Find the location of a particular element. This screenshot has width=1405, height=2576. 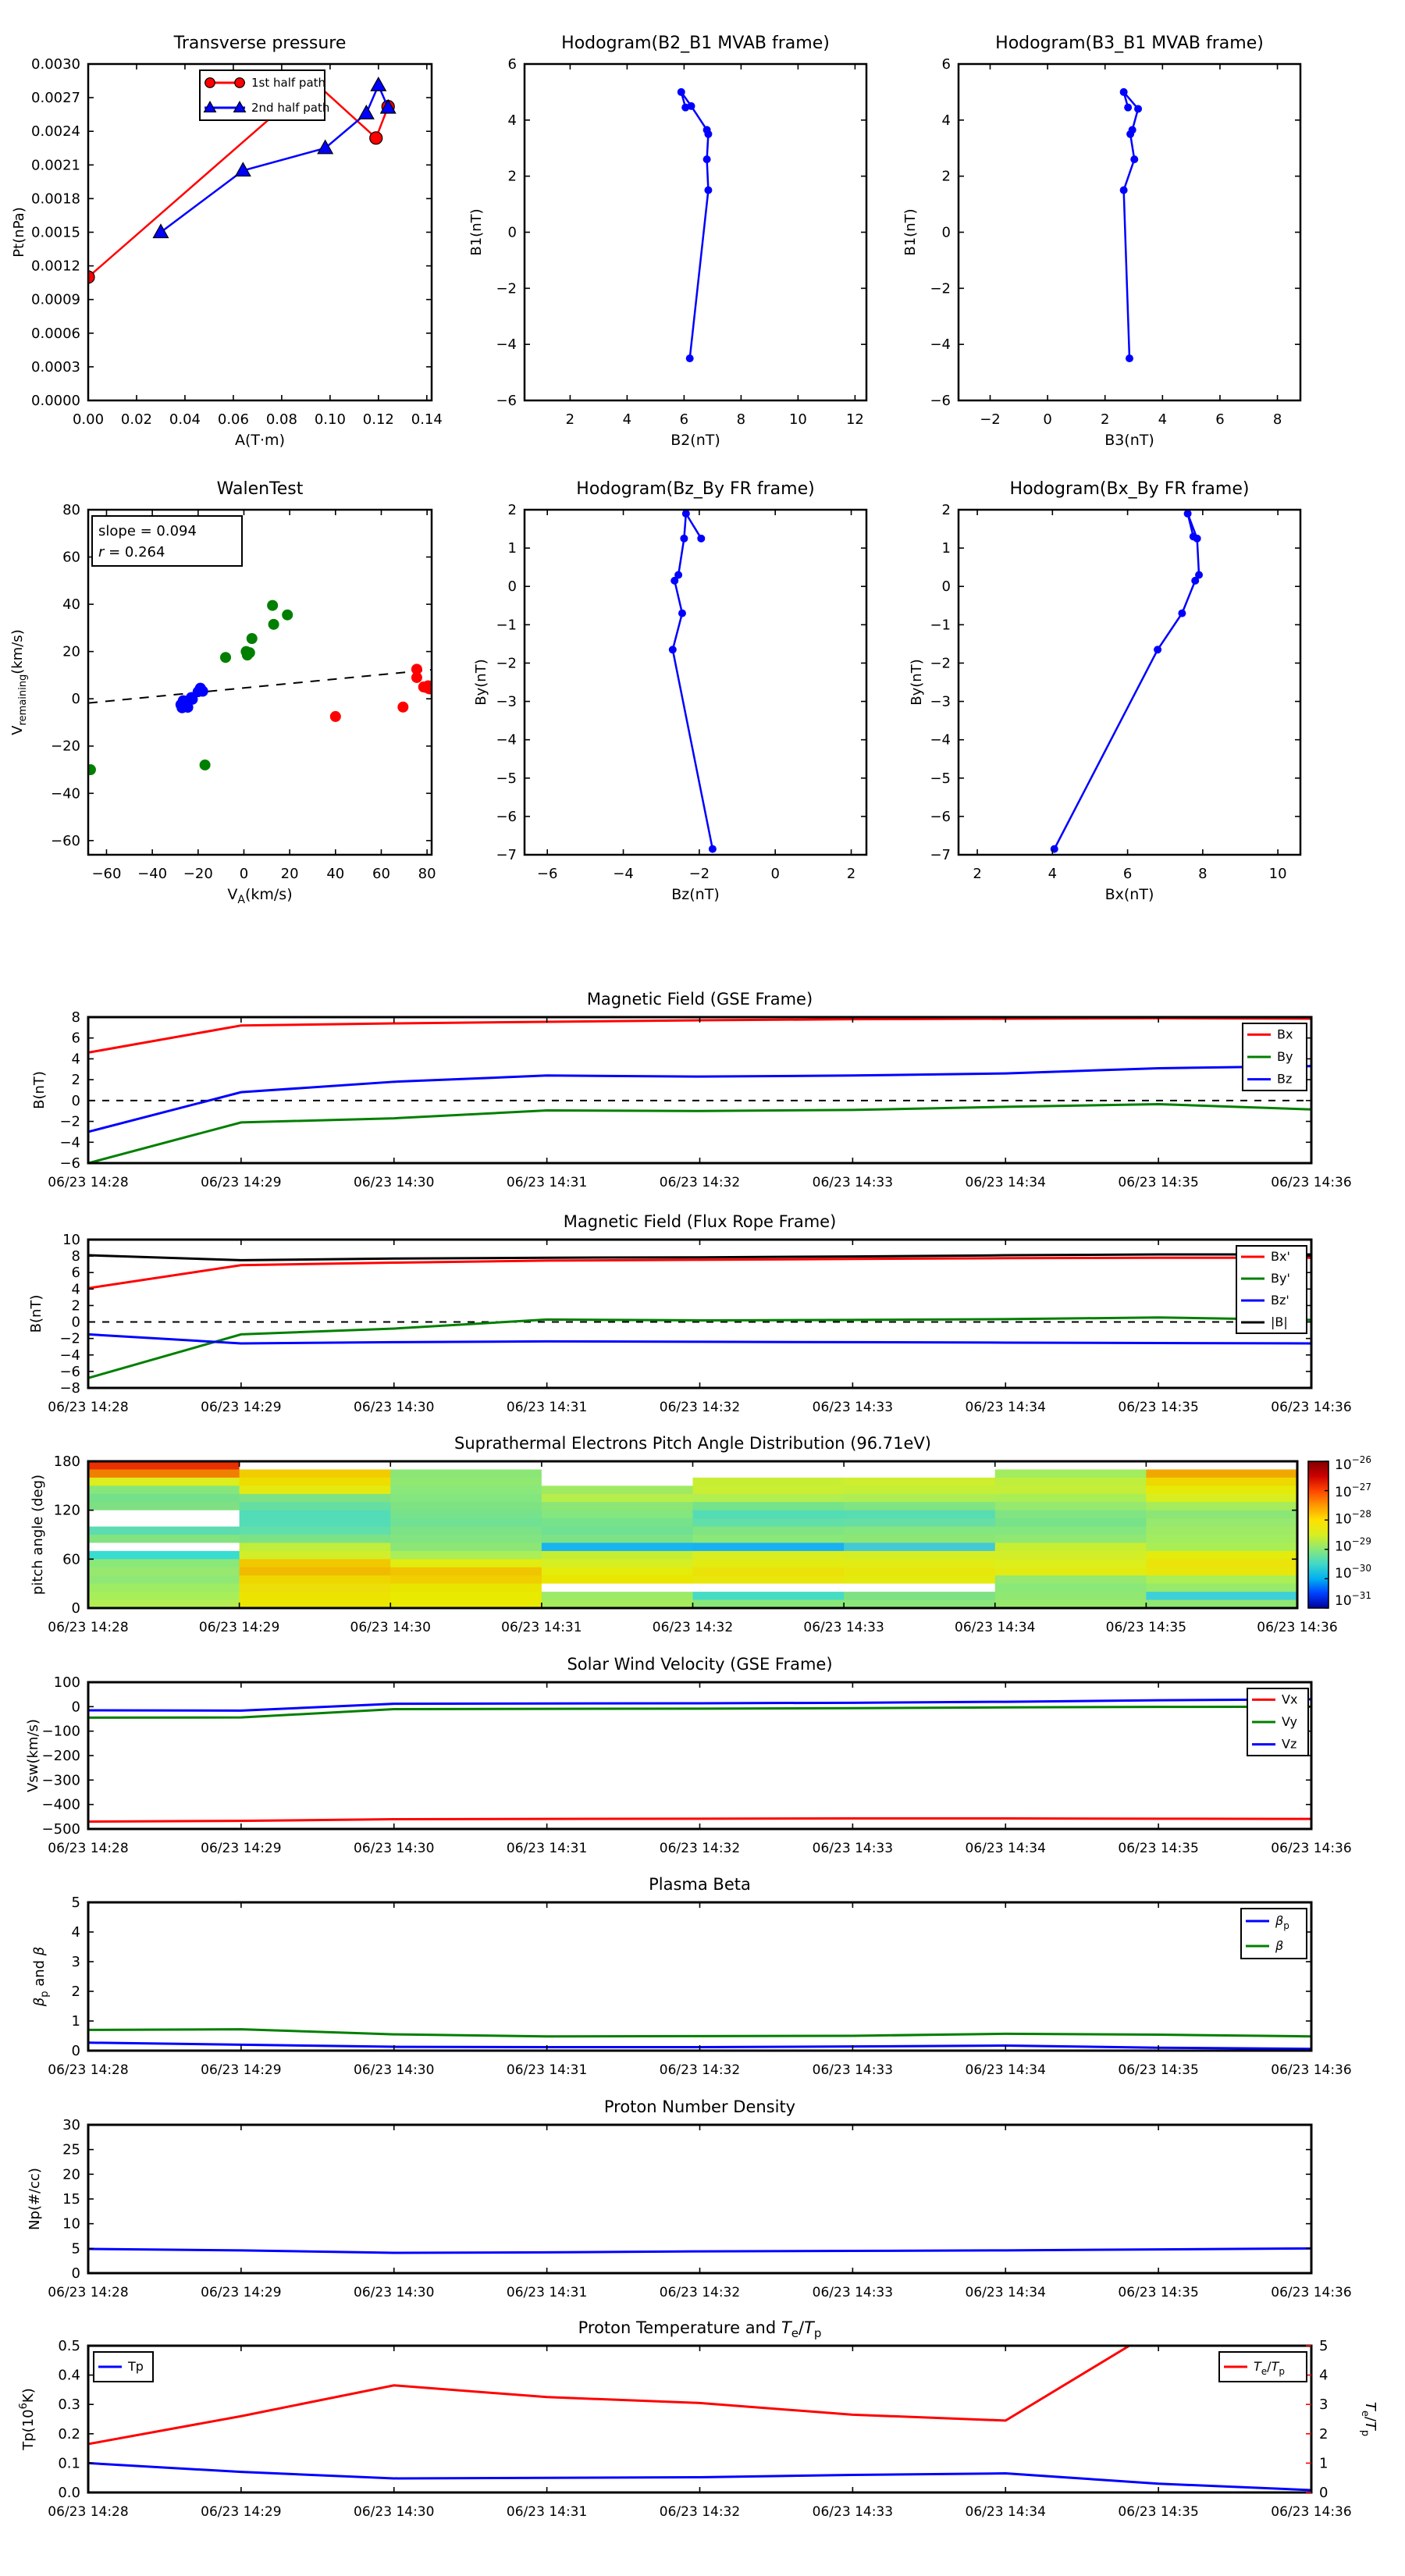

y-tick-label: −60 is located at coordinates (65, 841).